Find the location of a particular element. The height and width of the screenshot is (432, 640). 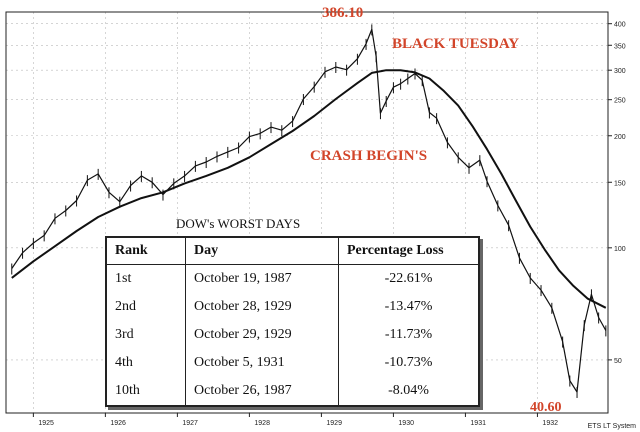

table-row: 2nd October 28, 1929 -13.47% is located at coordinates (292, 307).